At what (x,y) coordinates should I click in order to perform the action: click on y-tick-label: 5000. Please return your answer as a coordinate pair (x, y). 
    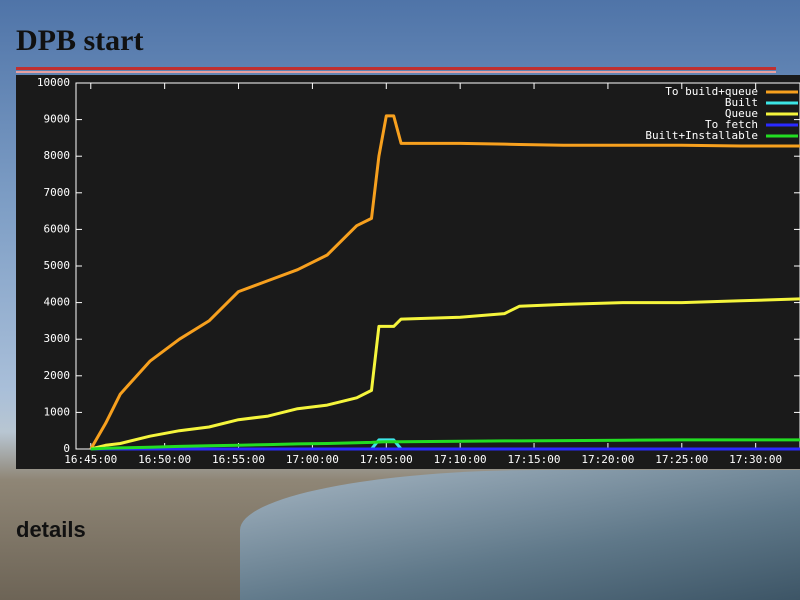
    Looking at the image, I should click on (57, 265).